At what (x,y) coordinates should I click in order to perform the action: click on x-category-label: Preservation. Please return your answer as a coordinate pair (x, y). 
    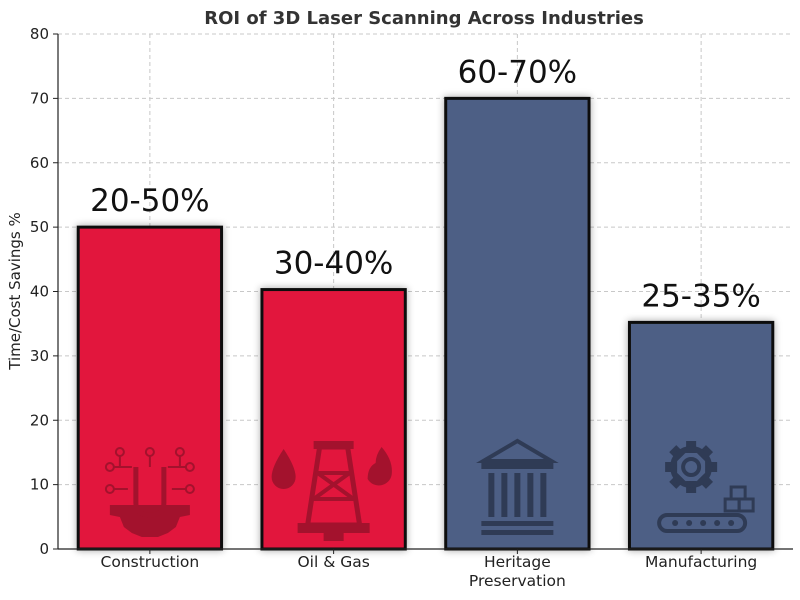
    Looking at the image, I should click on (517, 581).